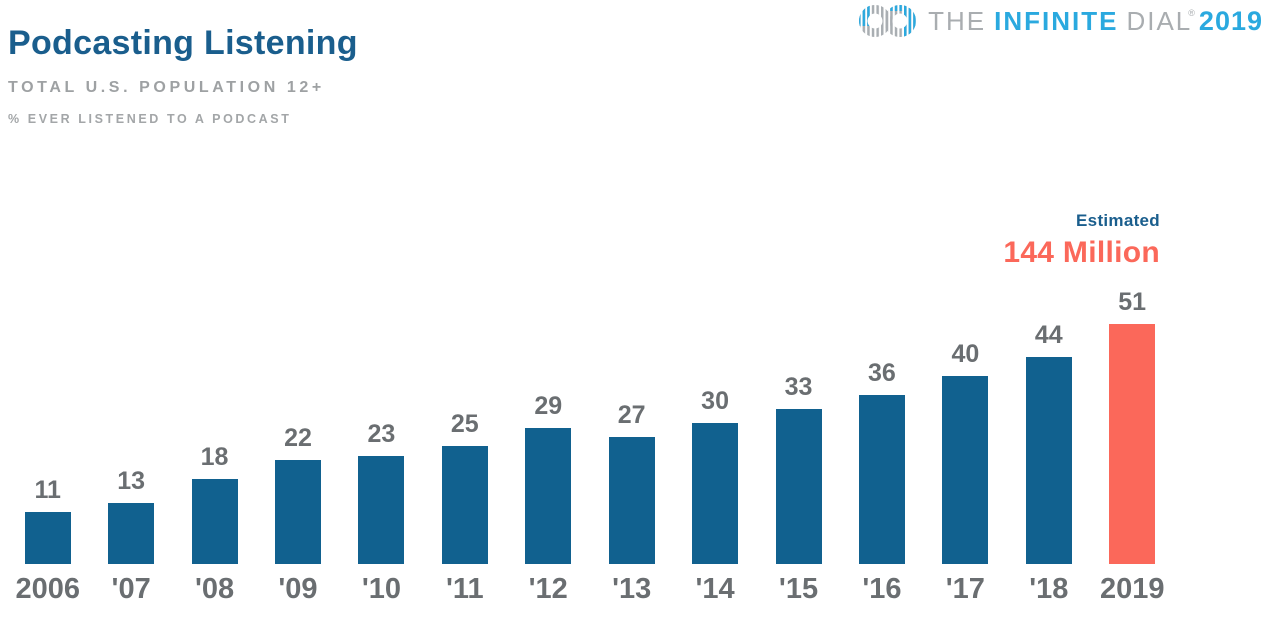 This screenshot has height=617, width=1269. Describe the element at coordinates (47, 538) in the screenshot. I see `bar-2006` at that location.